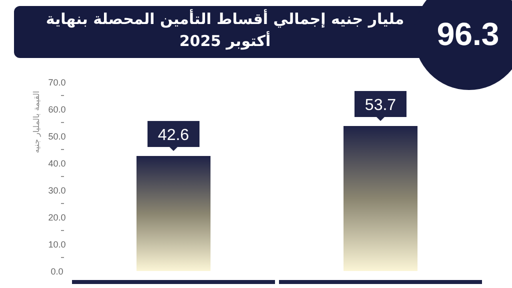  Describe the element at coordinates (174, 135) in the screenshot. I see `data-label: 42.6` at that location.